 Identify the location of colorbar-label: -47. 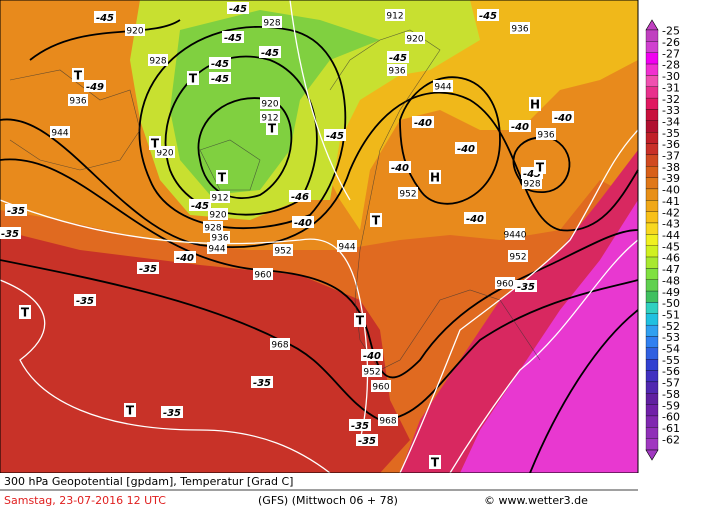
(671, 269).